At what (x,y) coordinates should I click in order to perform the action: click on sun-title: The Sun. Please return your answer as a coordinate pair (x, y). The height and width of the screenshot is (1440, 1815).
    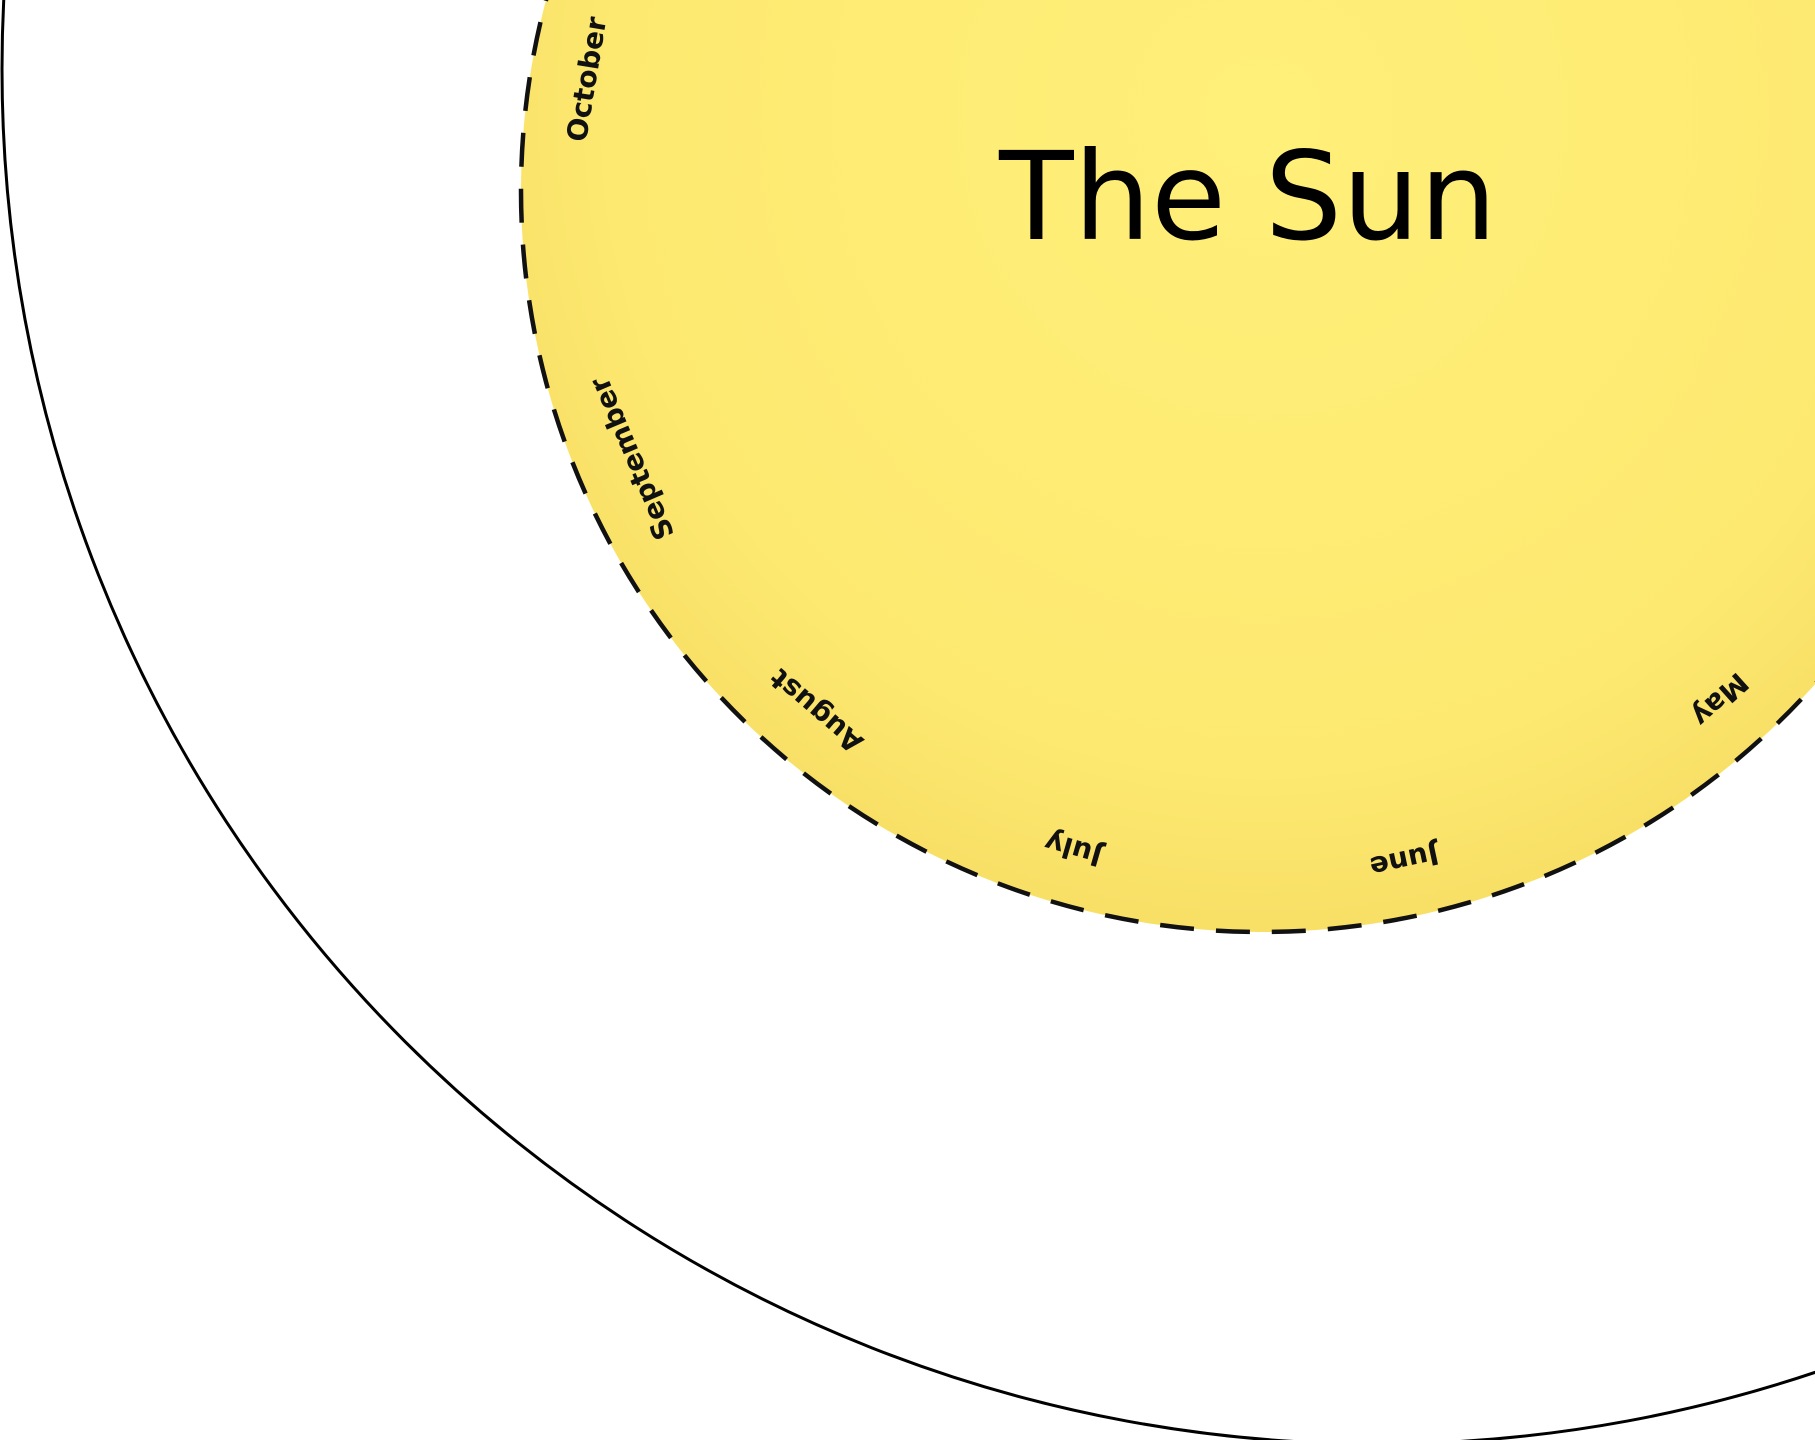
    Looking at the image, I should click on (1247, 197).